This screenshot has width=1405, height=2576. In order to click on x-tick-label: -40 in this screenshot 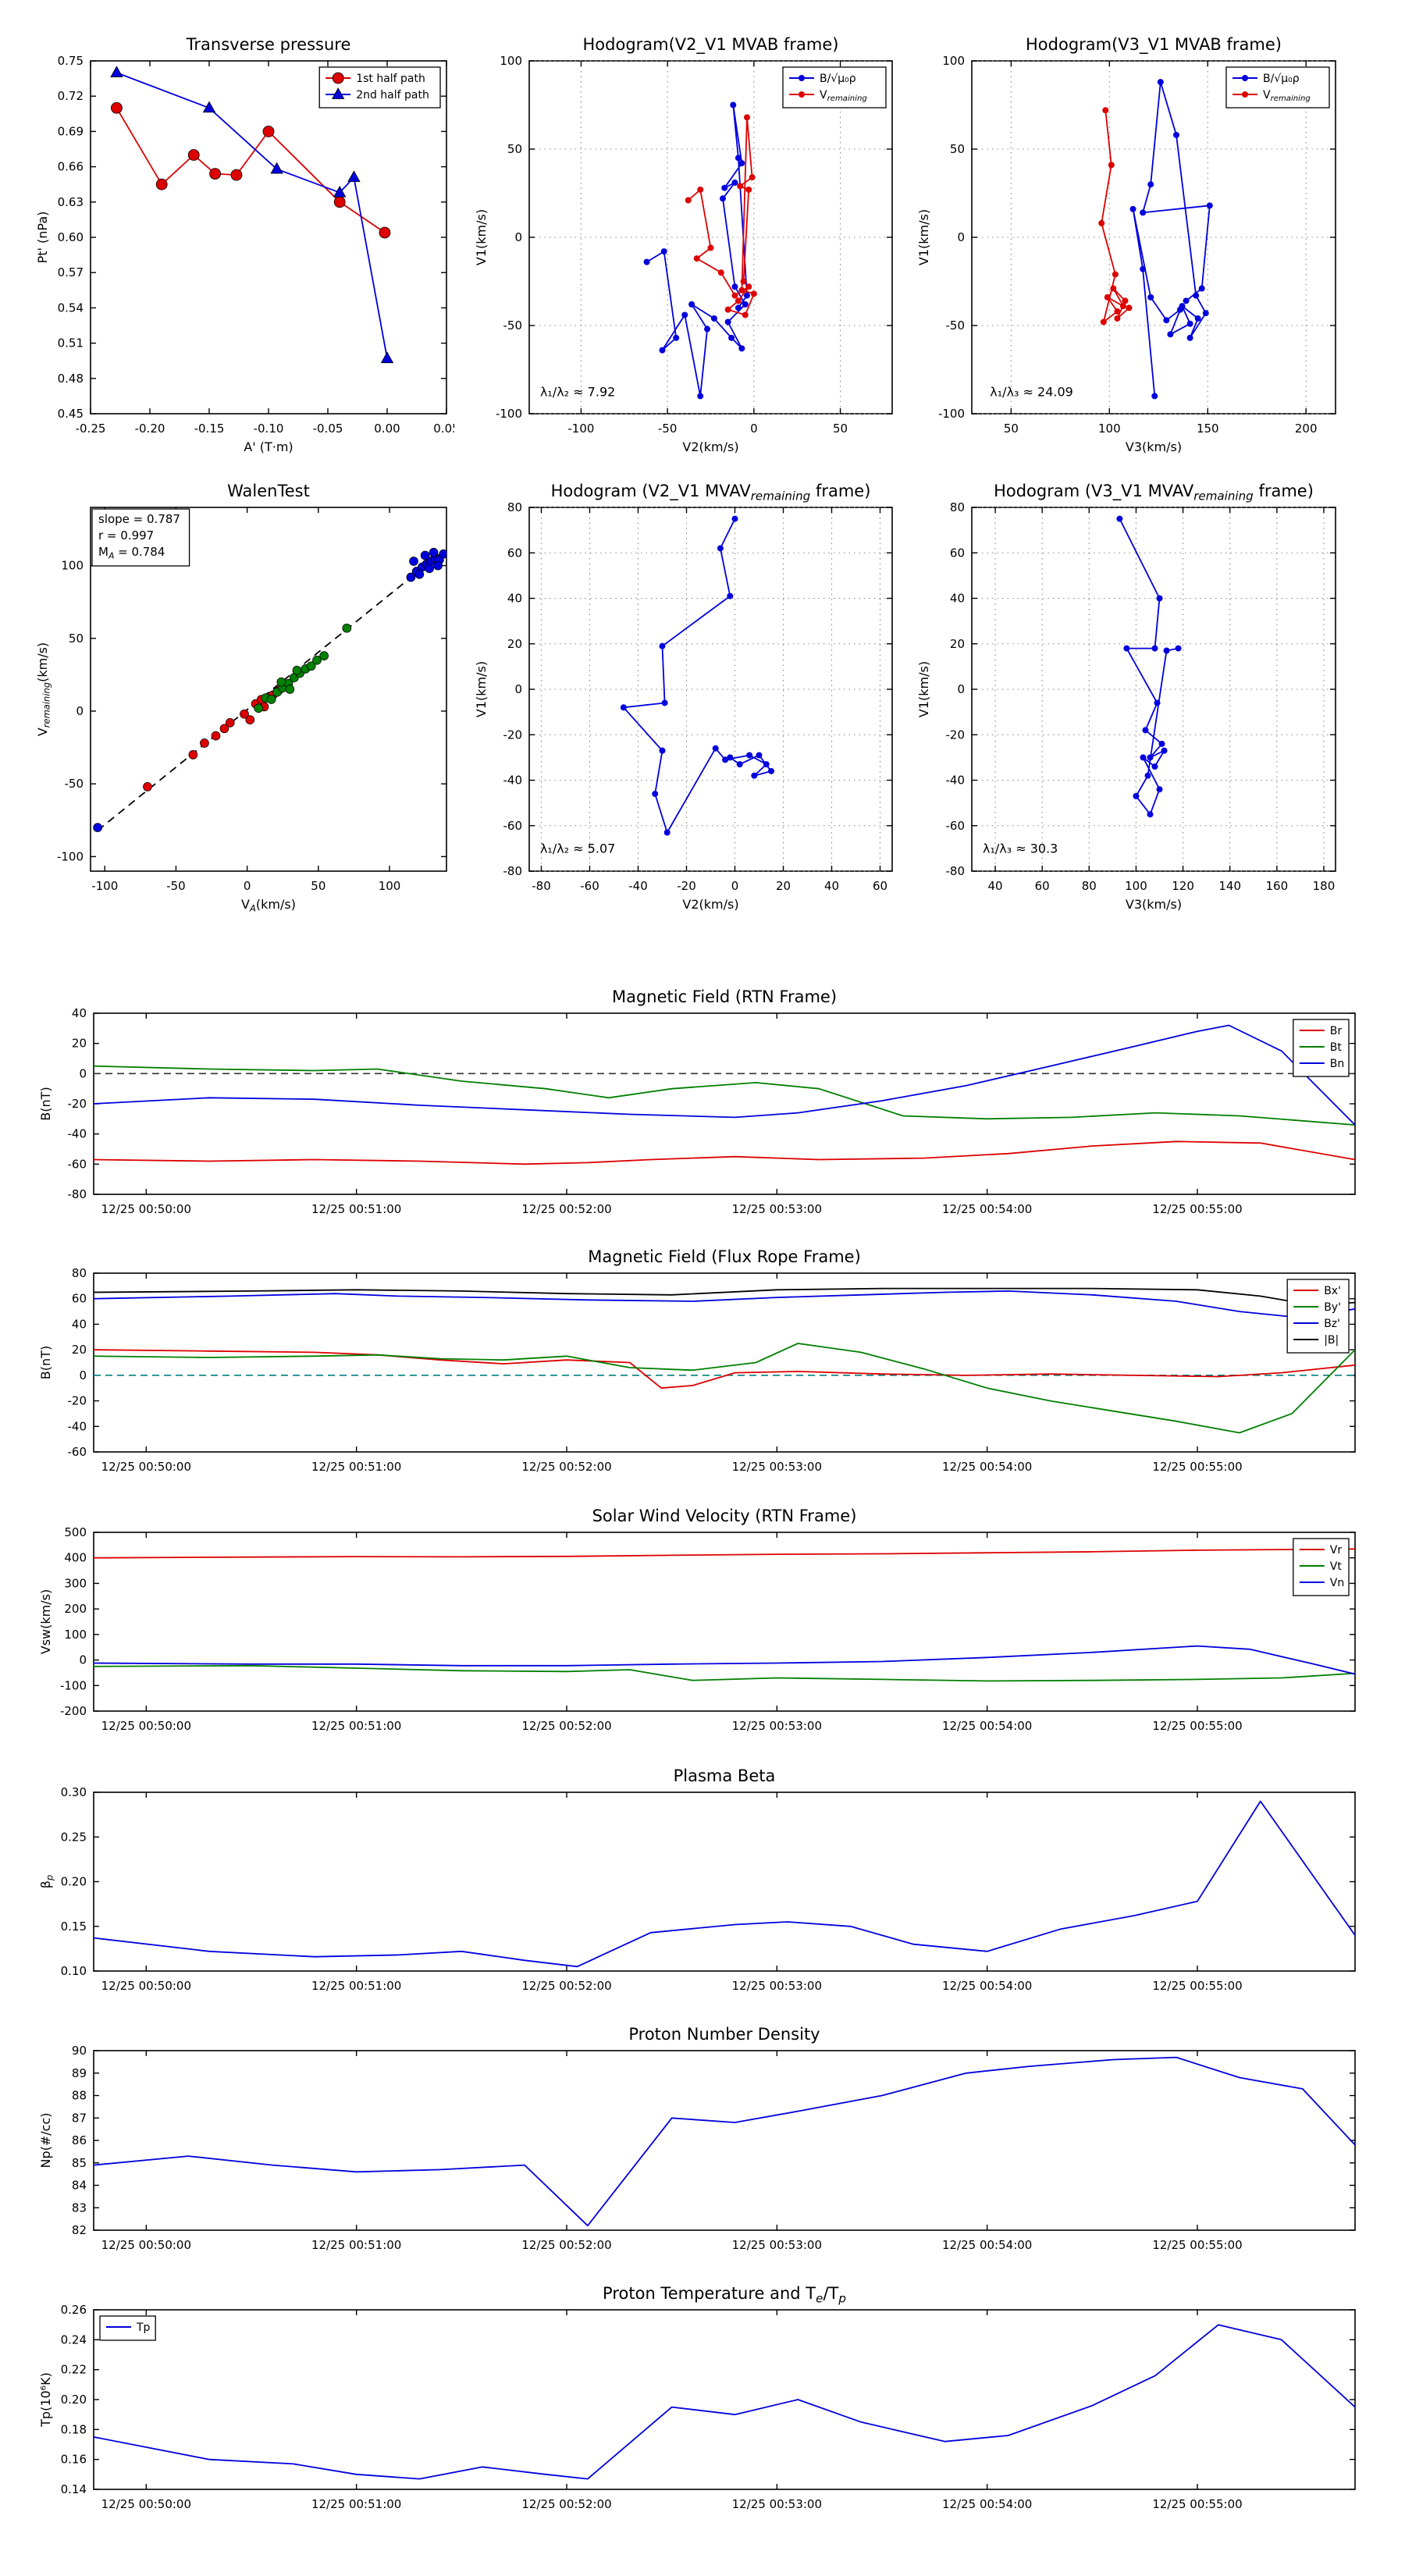, I will do `click(638, 886)`.